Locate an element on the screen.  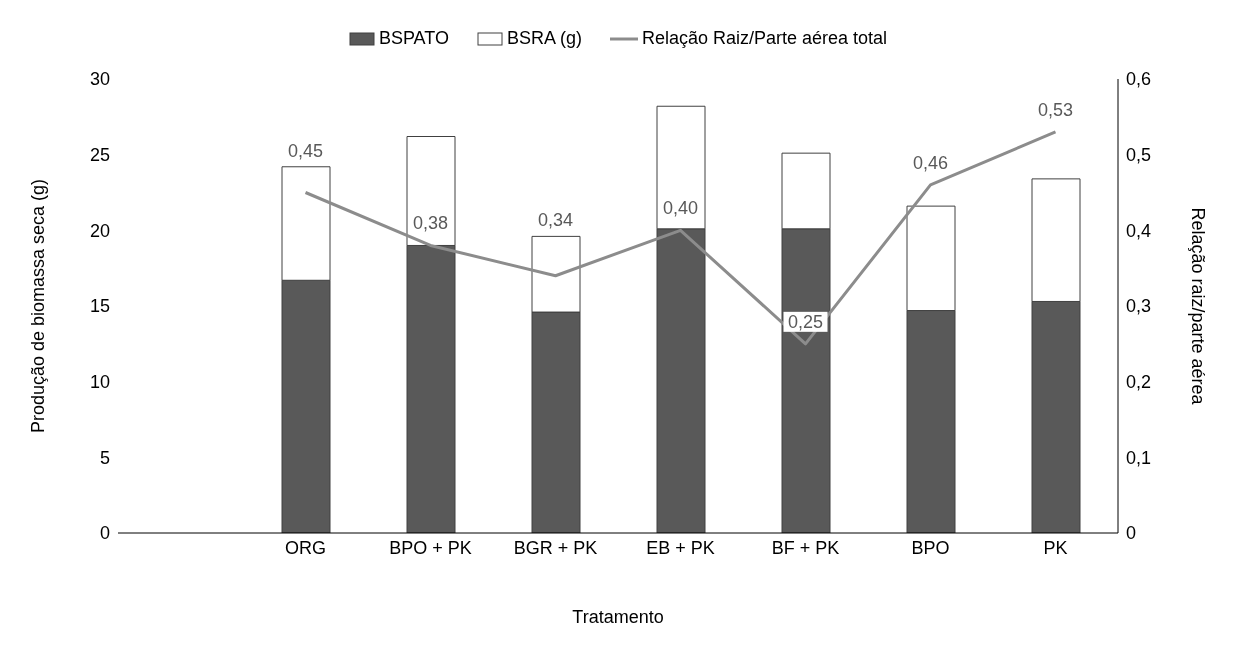
data-label: 0,45 is located at coordinates (305, 150).